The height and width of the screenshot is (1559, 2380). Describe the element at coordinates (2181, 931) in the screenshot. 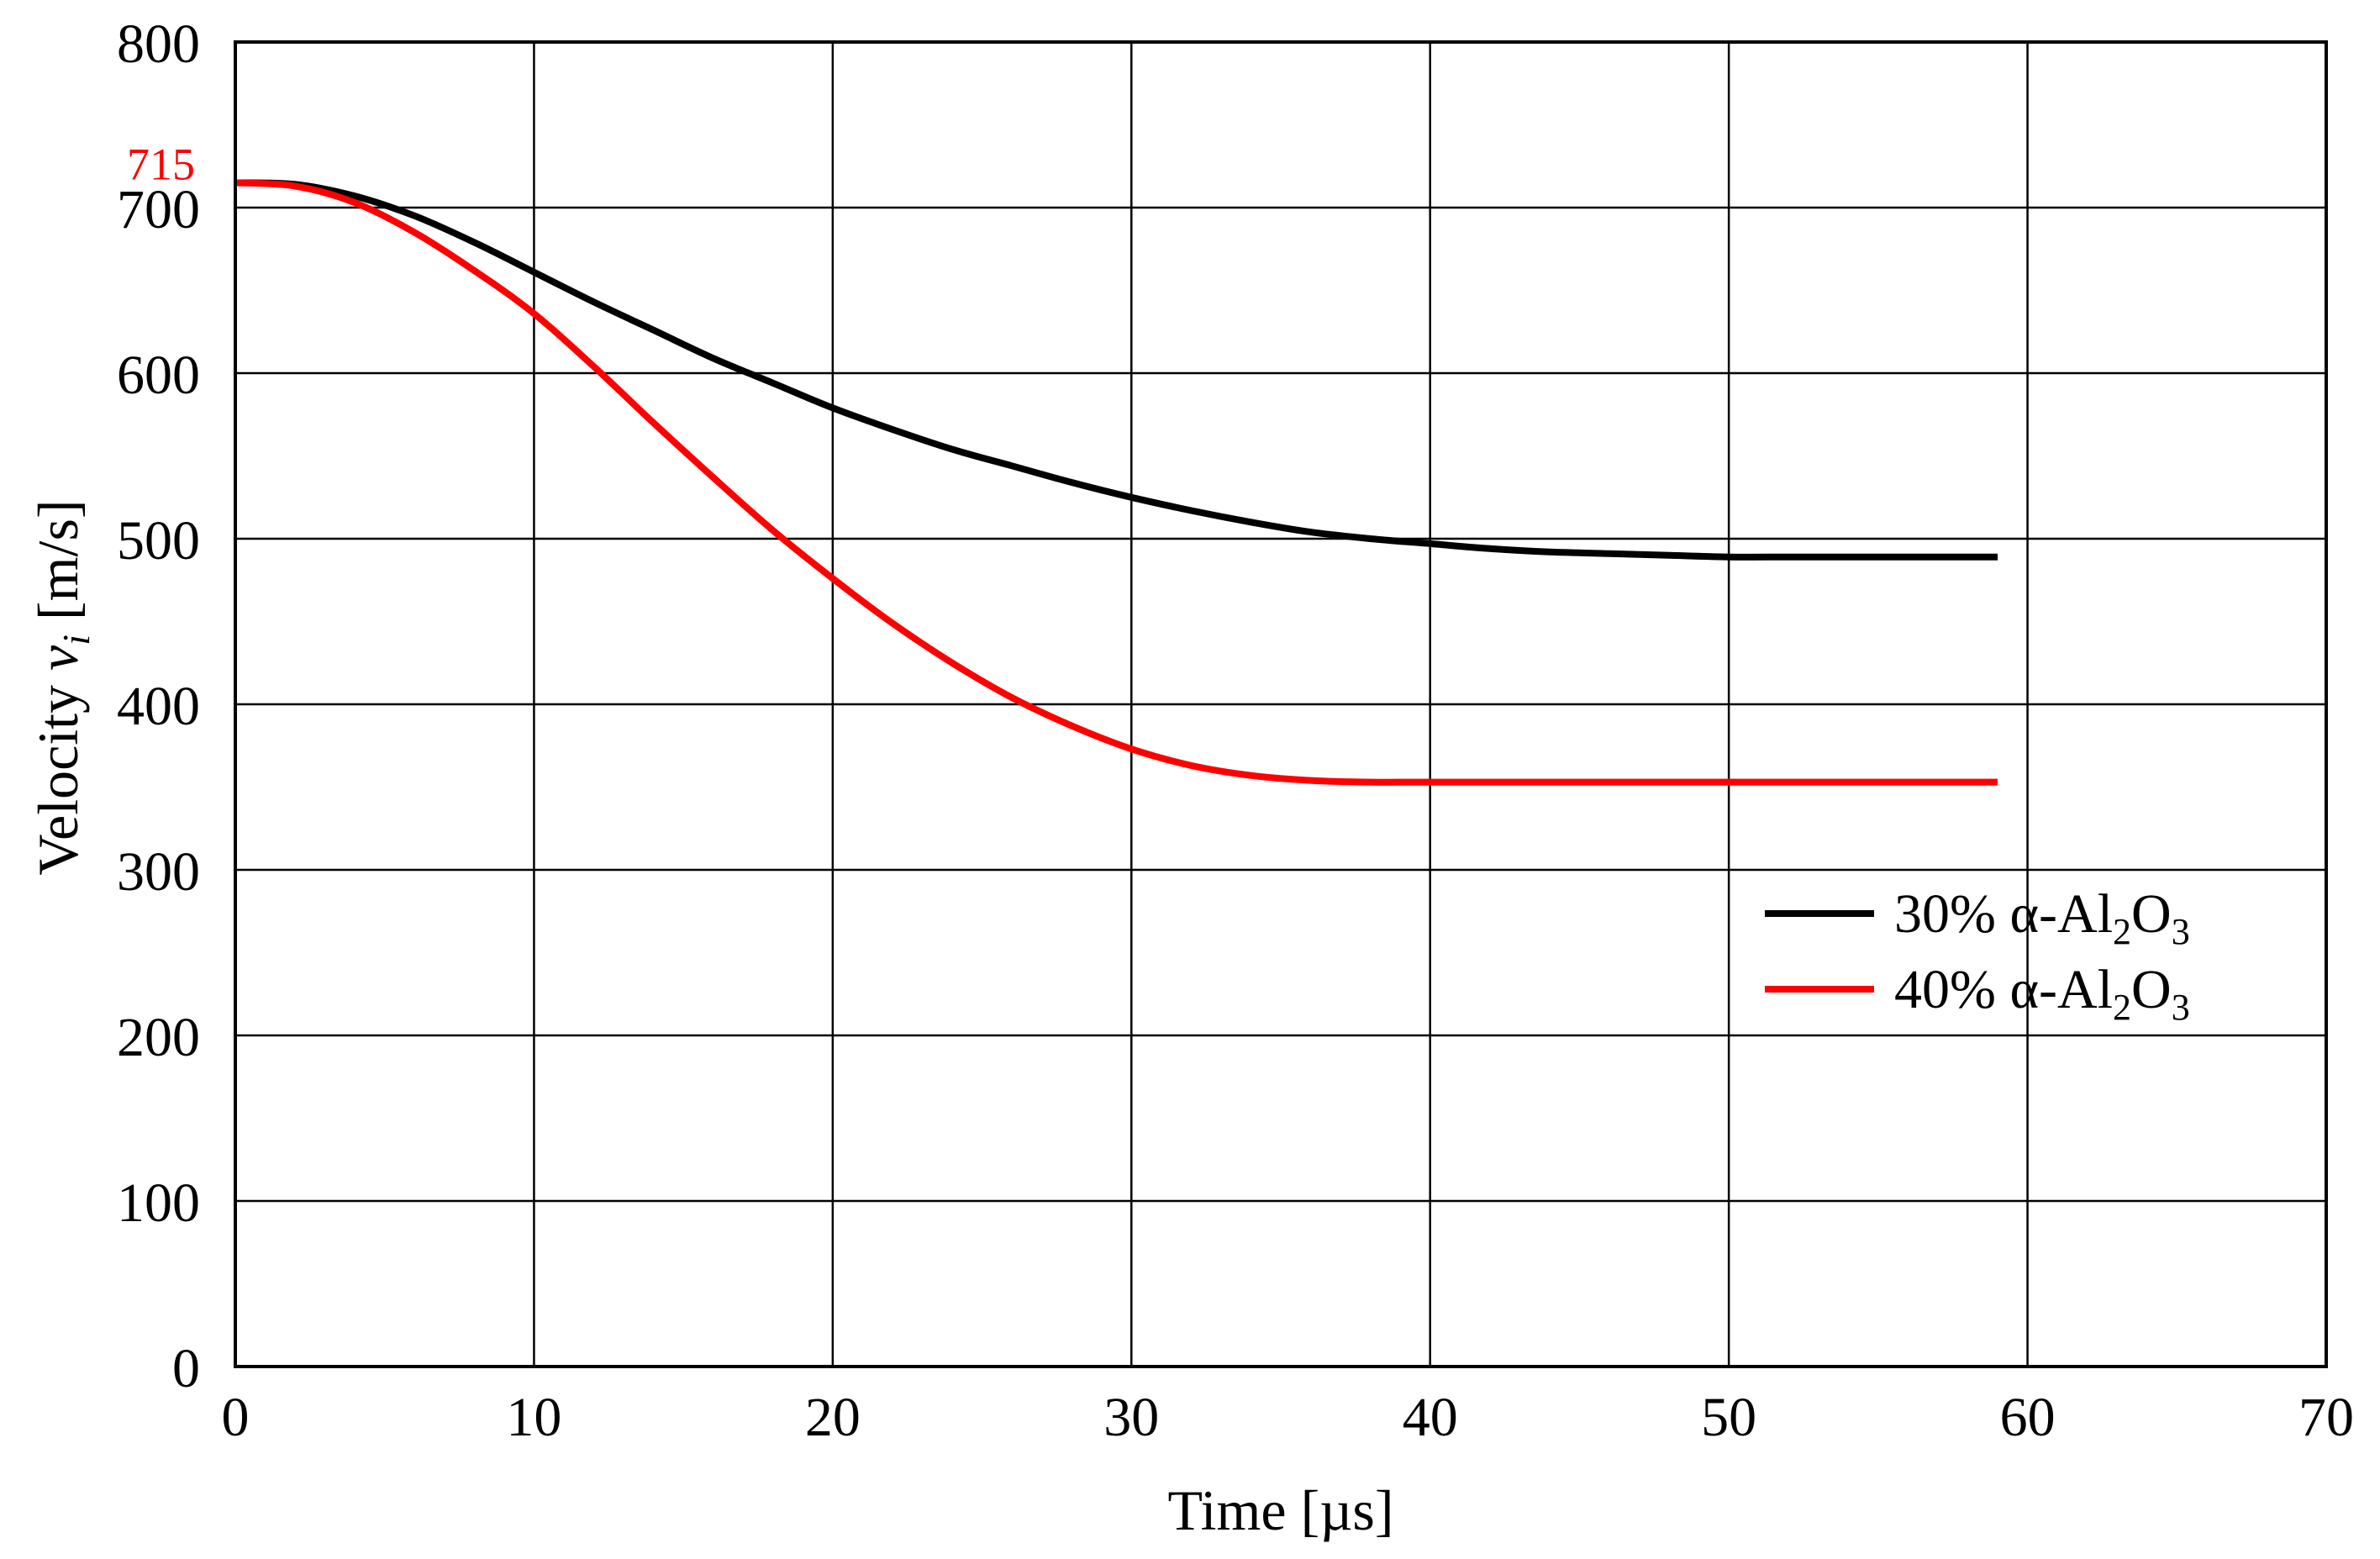

I see `legend-30pct-sub2: 3` at that location.